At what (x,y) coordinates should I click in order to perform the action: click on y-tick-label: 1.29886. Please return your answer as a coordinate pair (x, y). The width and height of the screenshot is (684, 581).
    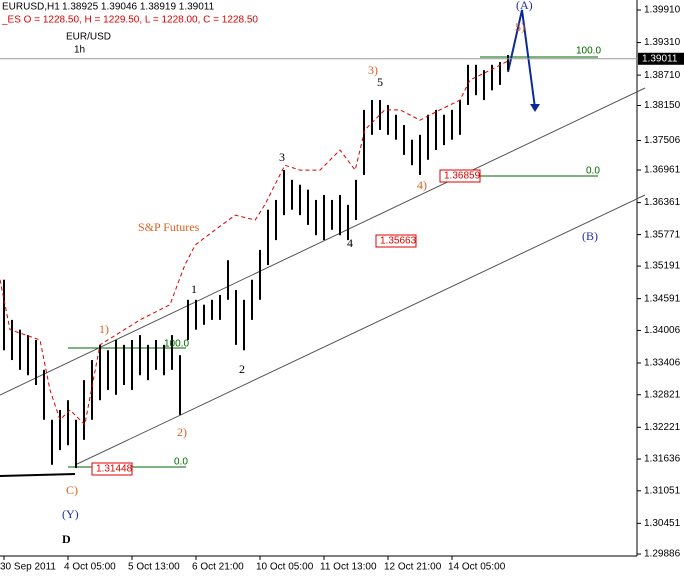
    Looking at the image, I should click on (662, 554).